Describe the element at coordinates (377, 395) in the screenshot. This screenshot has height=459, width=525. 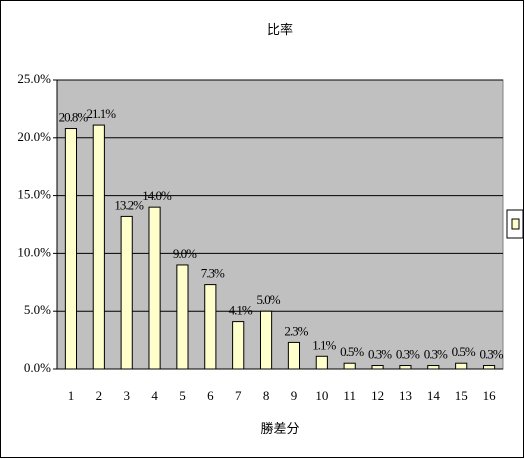
I see `x-tick-label: 12` at that location.